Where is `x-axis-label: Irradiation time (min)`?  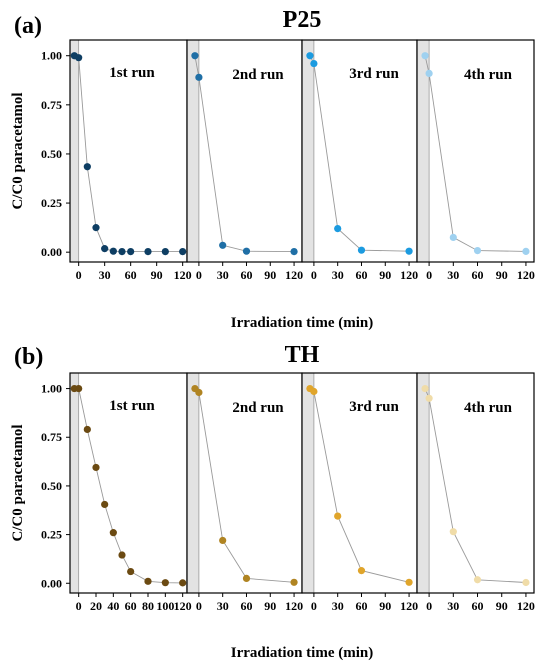
x-axis-label: Irradiation time (min) is located at coordinates (302, 653).